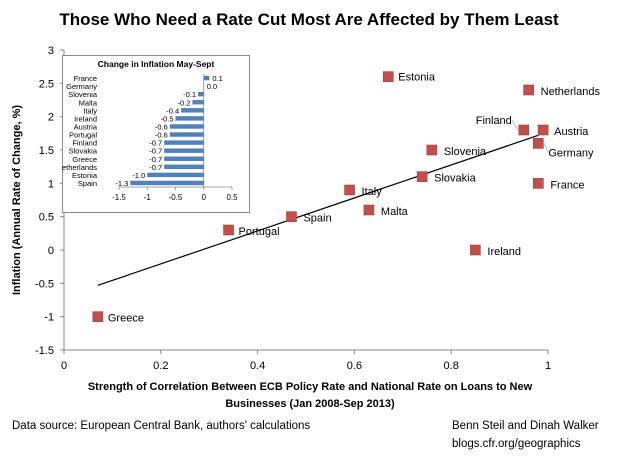  I want to click on inset-category-label: Finland, so click(84, 143).